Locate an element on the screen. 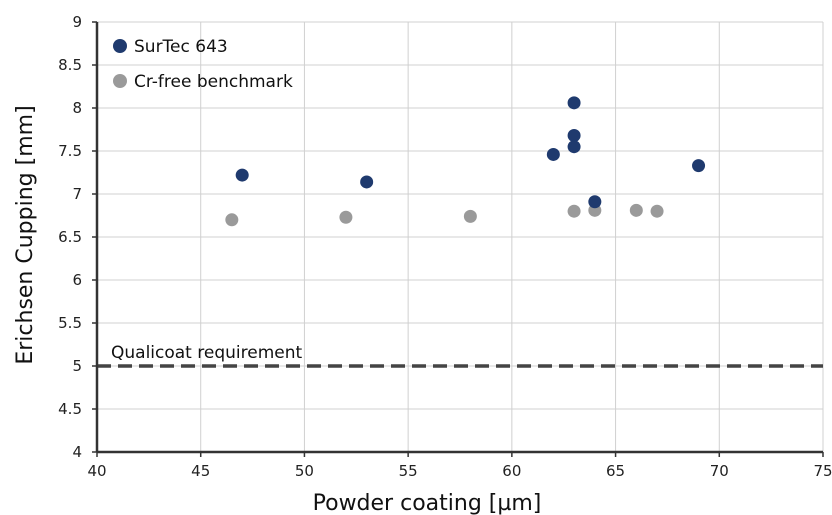 The height and width of the screenshot is (515, 832). x-tick-label: 60 is located at coordinates (511, 471).